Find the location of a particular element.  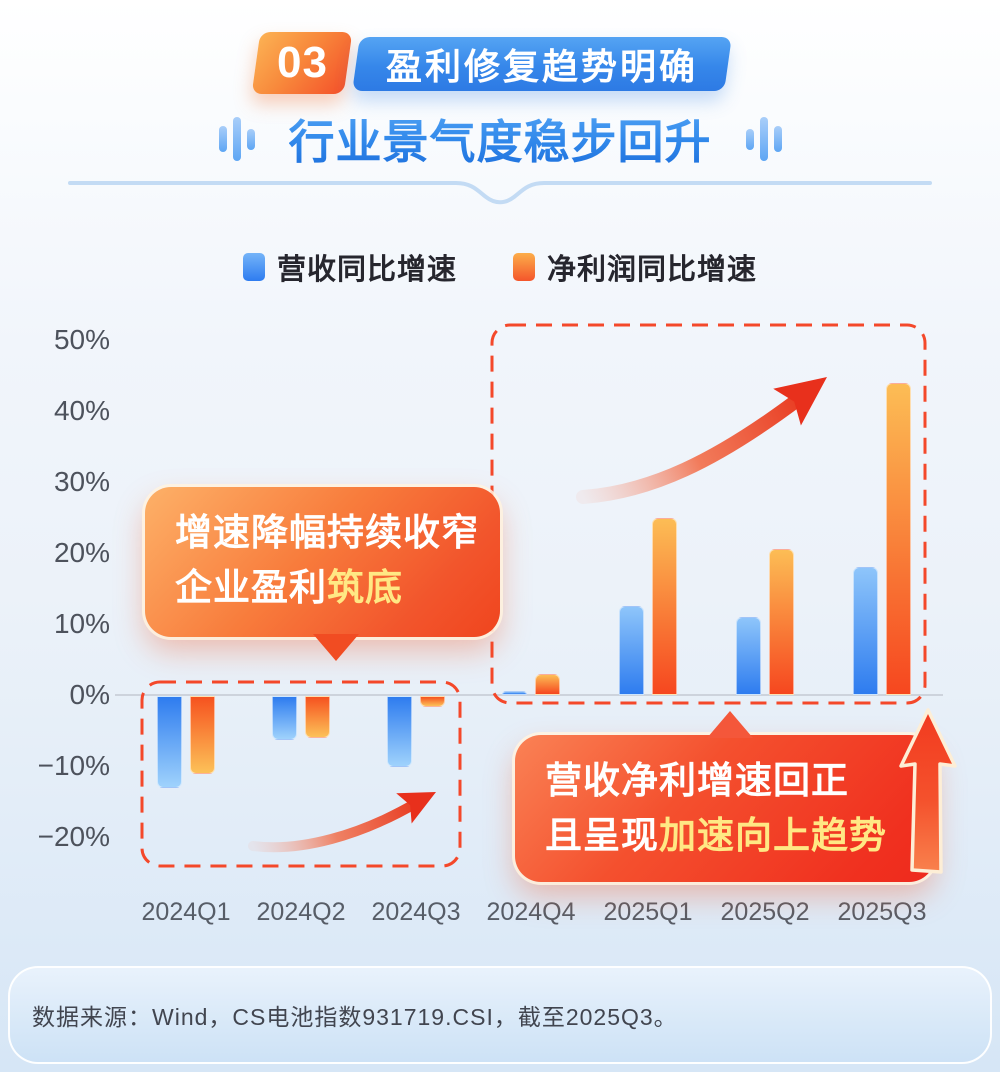

revenue-swatch-icon is located at coordinates (253, 267).